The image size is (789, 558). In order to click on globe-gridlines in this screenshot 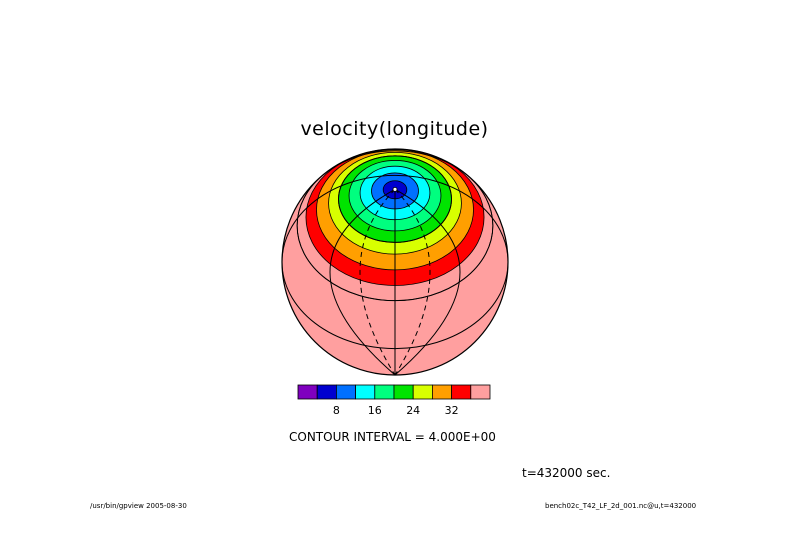, I will do `click(395, 262)`.